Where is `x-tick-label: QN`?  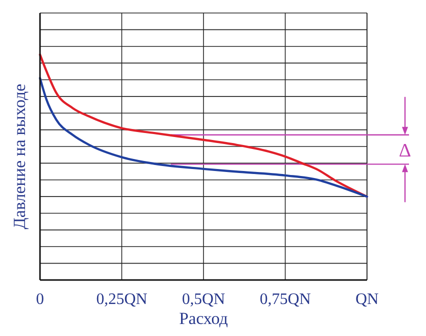
x-tick-label: QN is located at coordinates (367, 299).